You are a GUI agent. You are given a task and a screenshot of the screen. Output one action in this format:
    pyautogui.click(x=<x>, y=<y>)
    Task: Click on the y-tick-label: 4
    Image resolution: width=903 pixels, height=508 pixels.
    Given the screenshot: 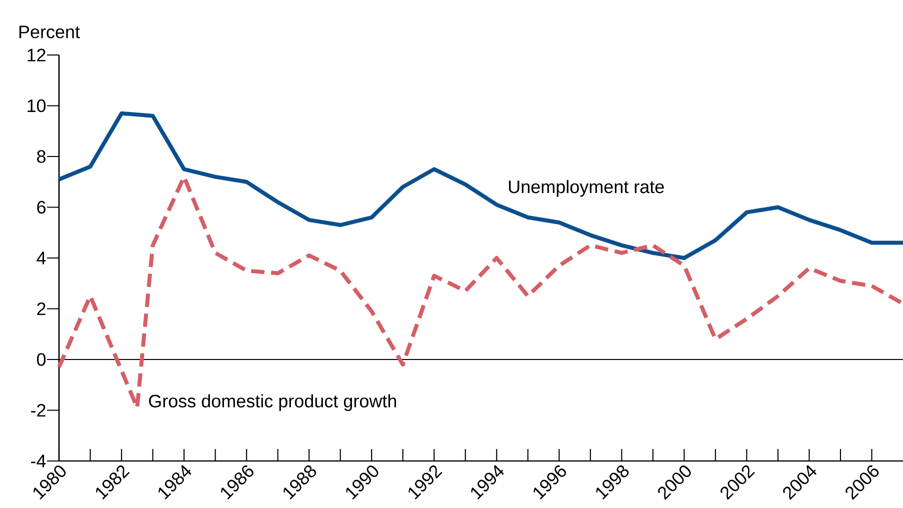 What is the action you would take?
    pyautogui.click(x=41, y=258)
    